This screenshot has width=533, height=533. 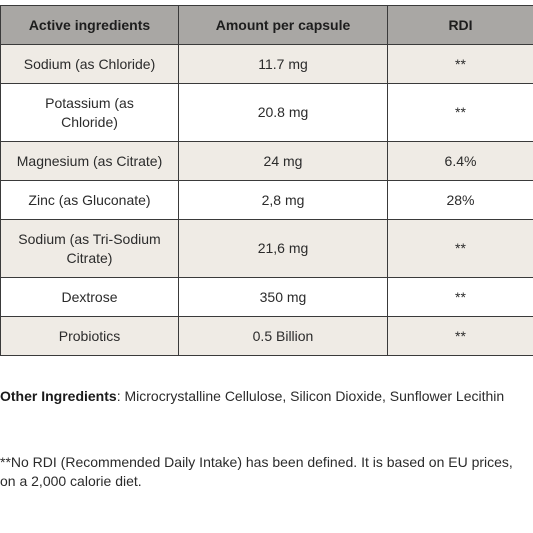 What do you see at coordinates (283, 297) in the screenshot?
I see `amount-cell: 350 mg` at bounding box center [283, 297].